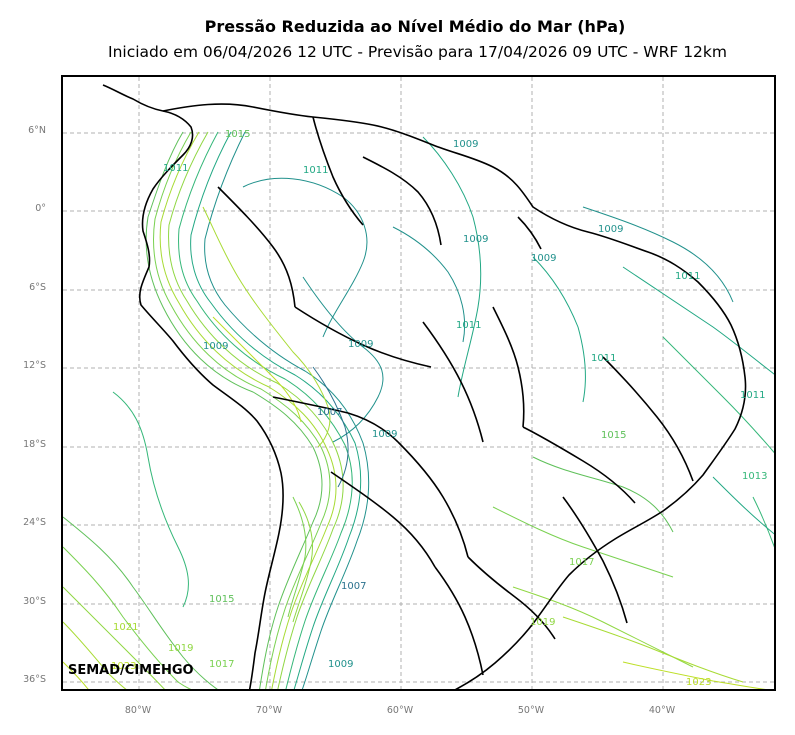 This screenshot has height=735, width=795. Describe the element at coordinates (34, 601) in the screenshot. I see `lat-label-30s: 30°S` at that location.